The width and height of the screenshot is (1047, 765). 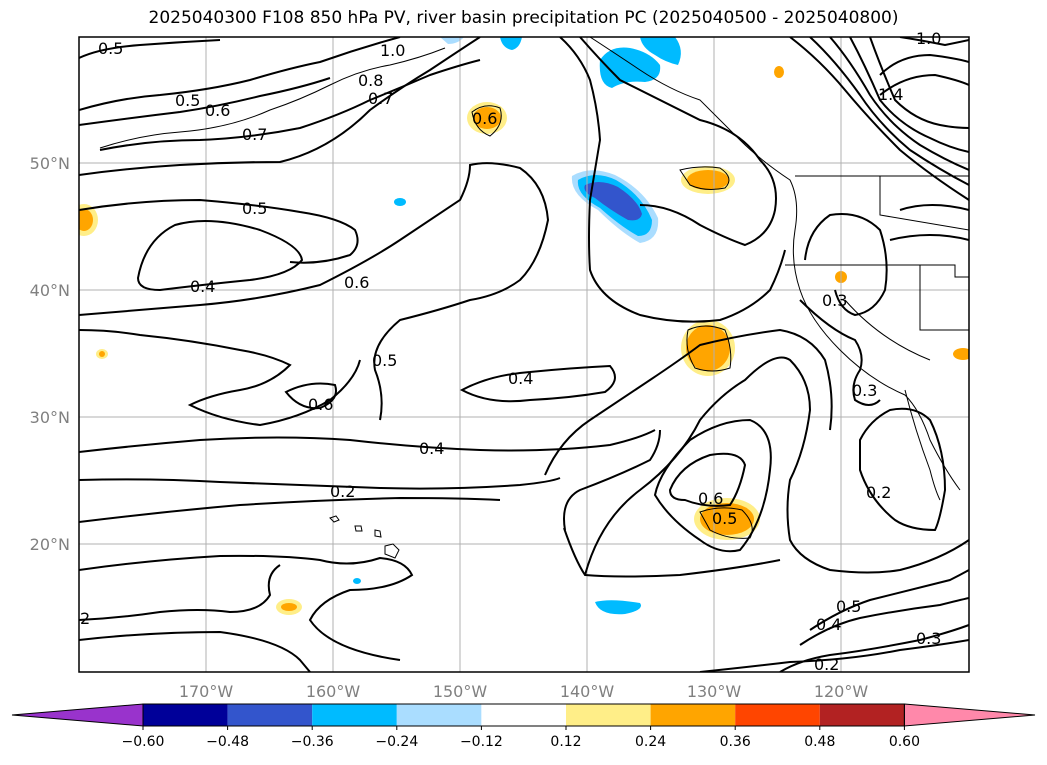 I want to click on colorbar-tick-label: −0.60, so click(x=143, y=742).